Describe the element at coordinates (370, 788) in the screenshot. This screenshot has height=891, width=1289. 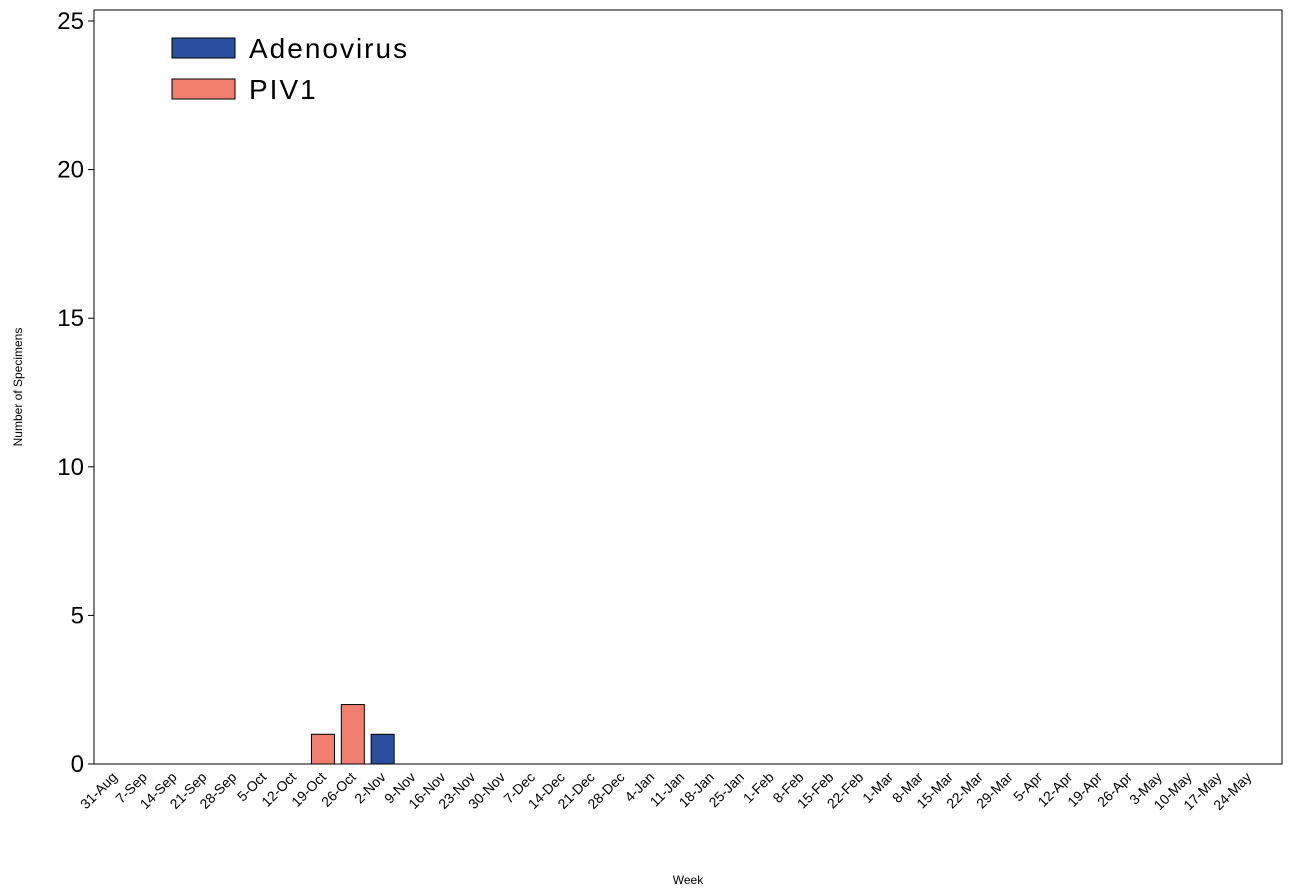
I see `x-tick-label: 2-Nov` at that location.